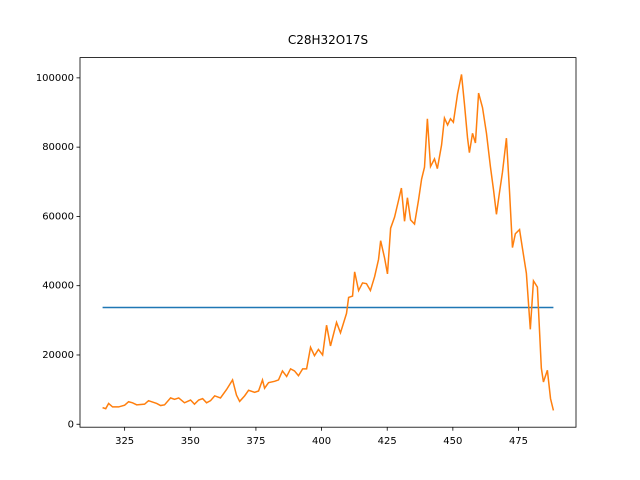  Describe the element at coordinates (190, 441) in the screenshot. I see `x-tick-label: 350` at that location.